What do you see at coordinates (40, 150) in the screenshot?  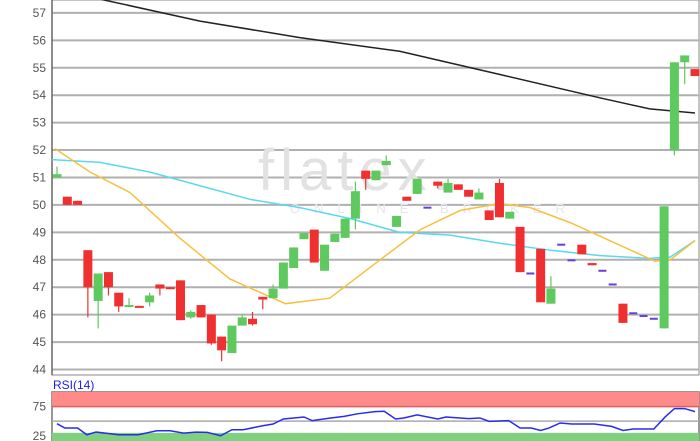 I see `price-tick-label: 52` at bounding box center [40, 150].